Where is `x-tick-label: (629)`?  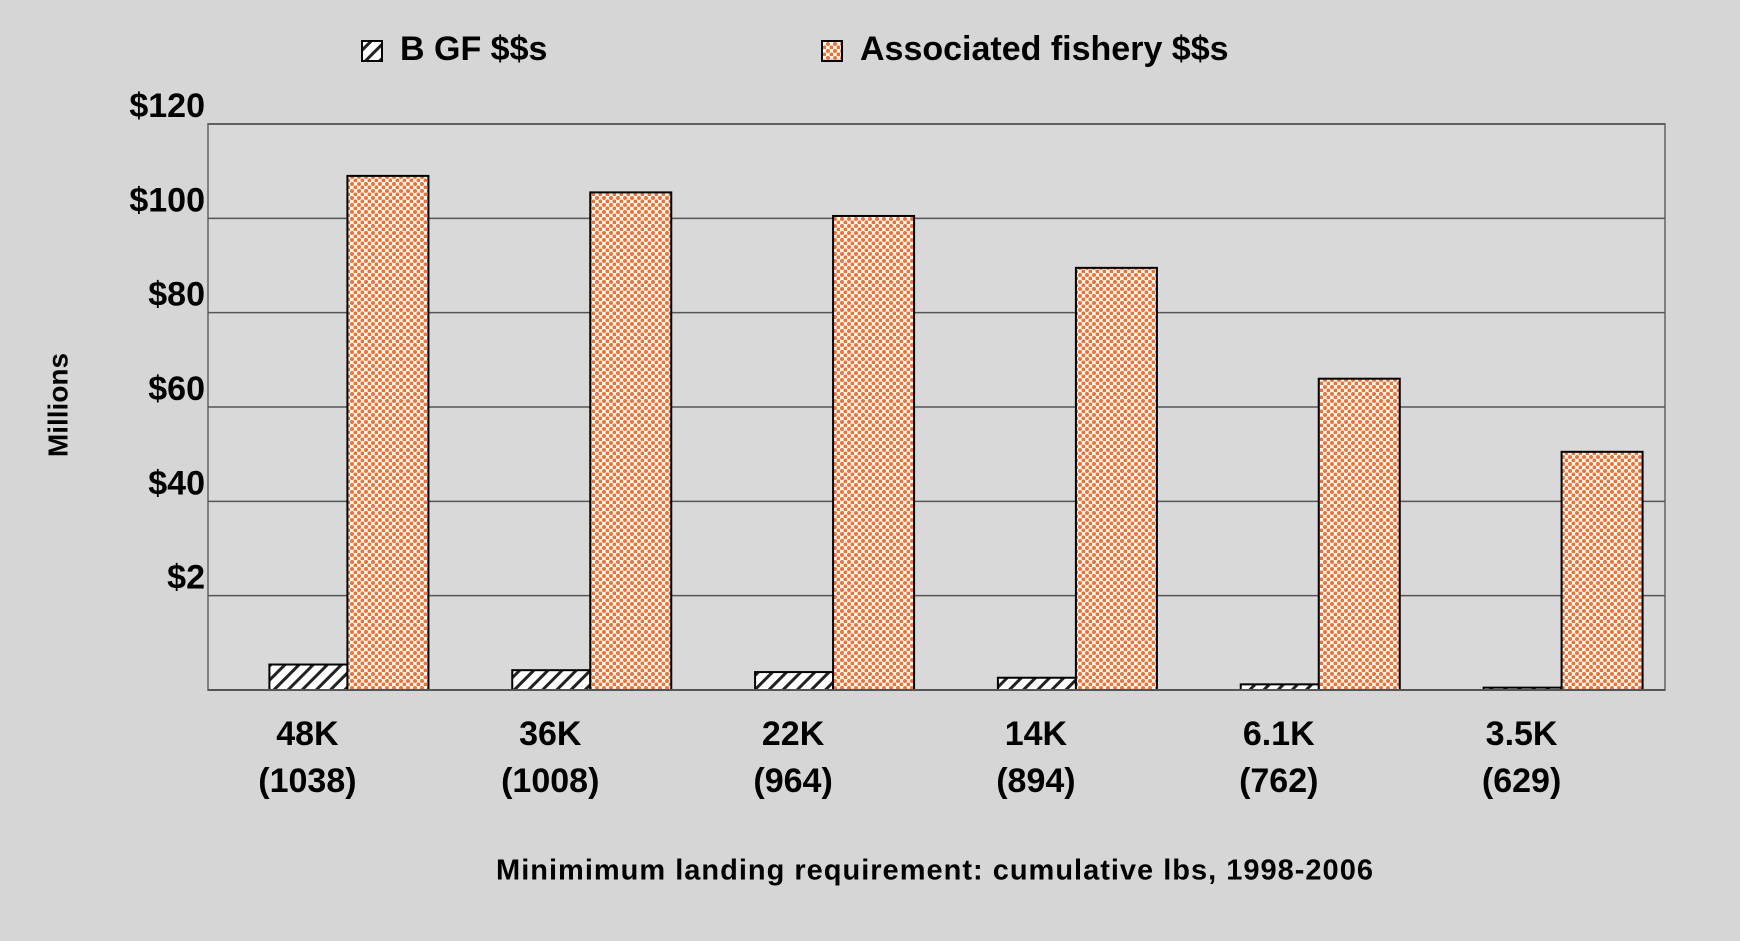 x-tick-label: (629) is located at coordinates (1521, 781).